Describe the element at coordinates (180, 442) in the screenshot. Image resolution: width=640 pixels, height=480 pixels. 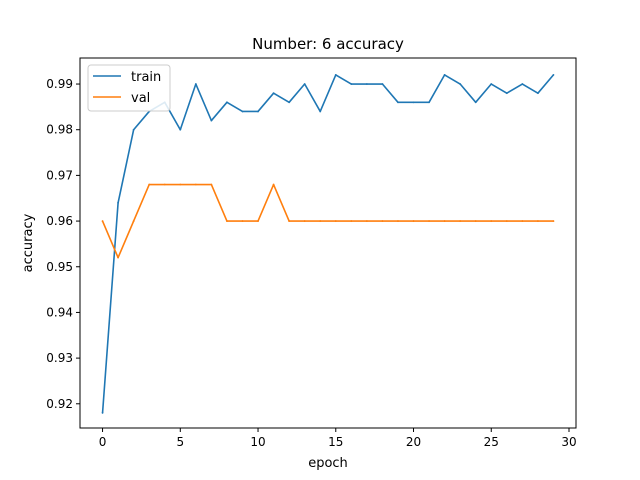
I see `x-tick-label: 5` at that location.